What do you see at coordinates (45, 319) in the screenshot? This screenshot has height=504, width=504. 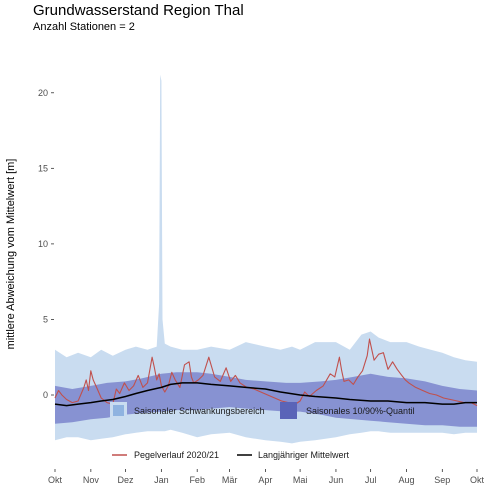 I see `y-tick-label: 5` at bounding box center [45, 319].